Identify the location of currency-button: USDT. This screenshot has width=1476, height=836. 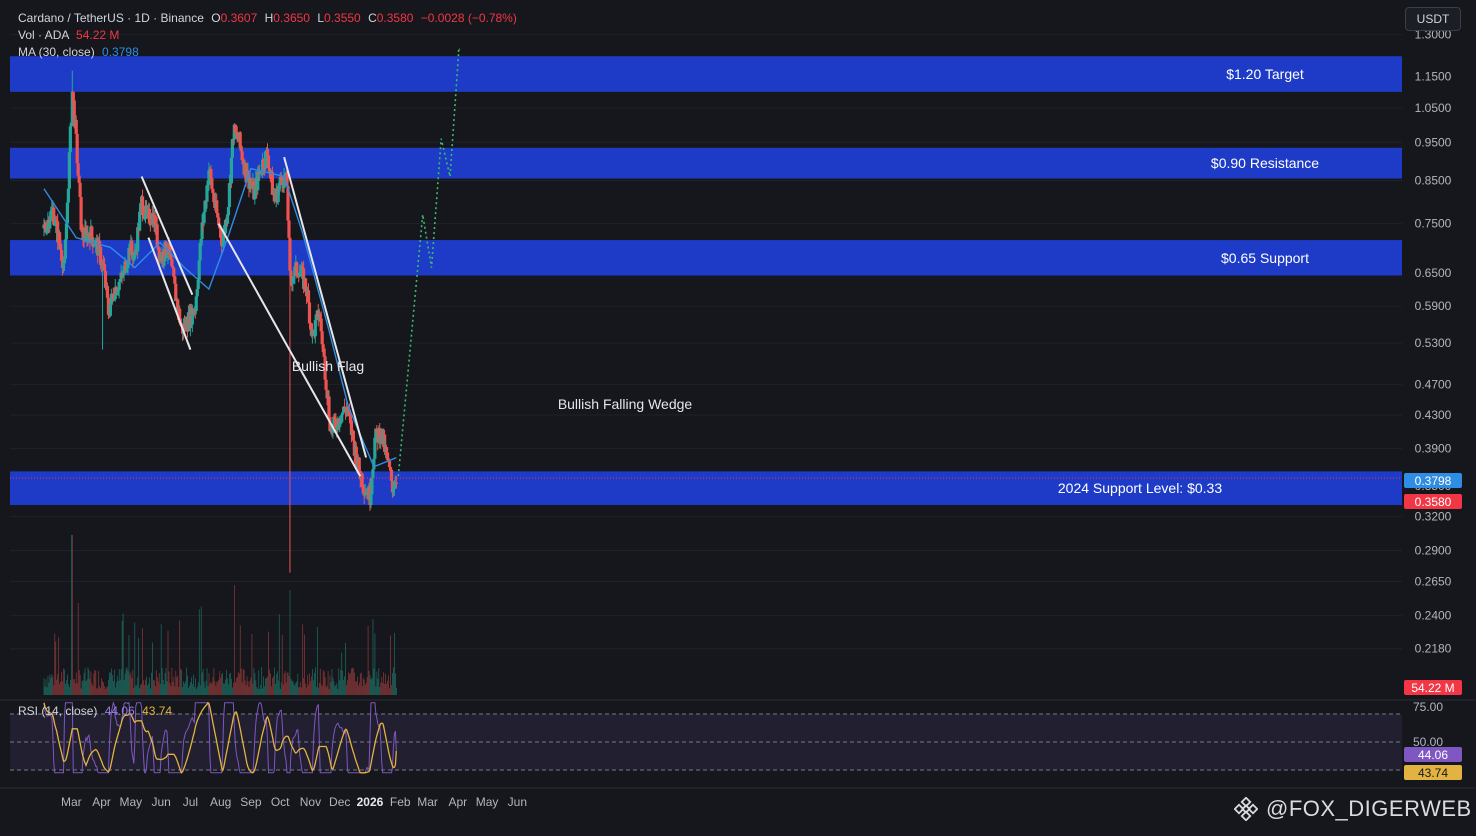
(1433, 19).